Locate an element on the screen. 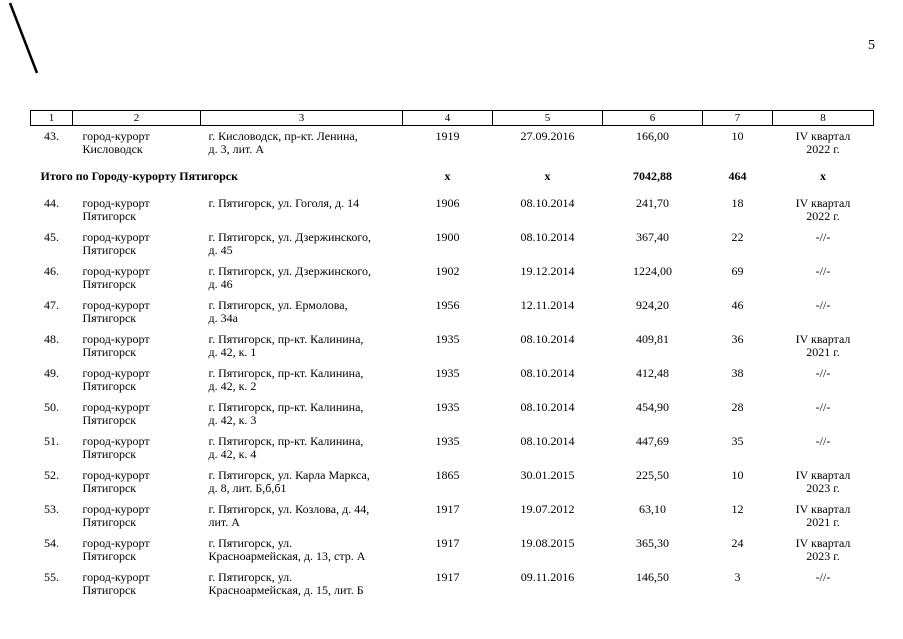  cell-count-line: 464 is located at coordinates (737, 176).